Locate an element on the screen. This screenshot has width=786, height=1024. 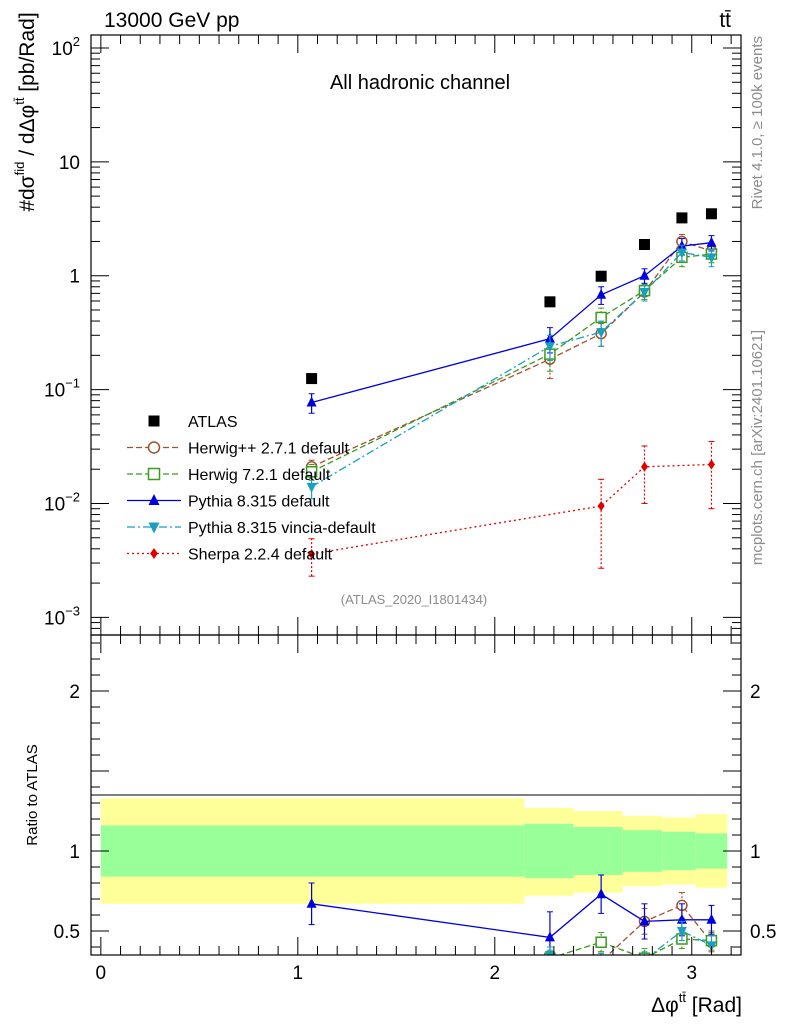
energy-label: 13000 GeV pp is located at coordinates (171, 20).